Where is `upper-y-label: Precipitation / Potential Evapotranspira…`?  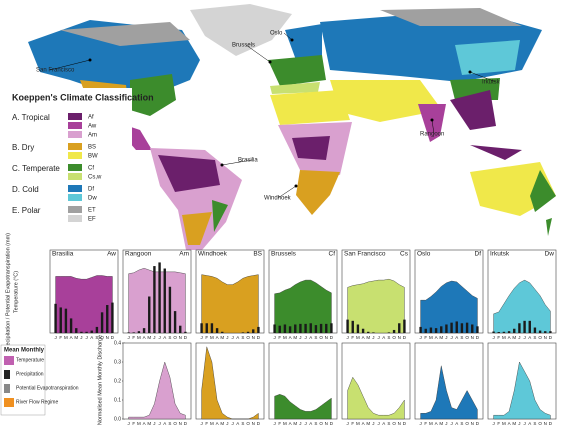
upper-y-label: Precipitation / Potential Evapotranspira… is located at coordinates (8, 292).